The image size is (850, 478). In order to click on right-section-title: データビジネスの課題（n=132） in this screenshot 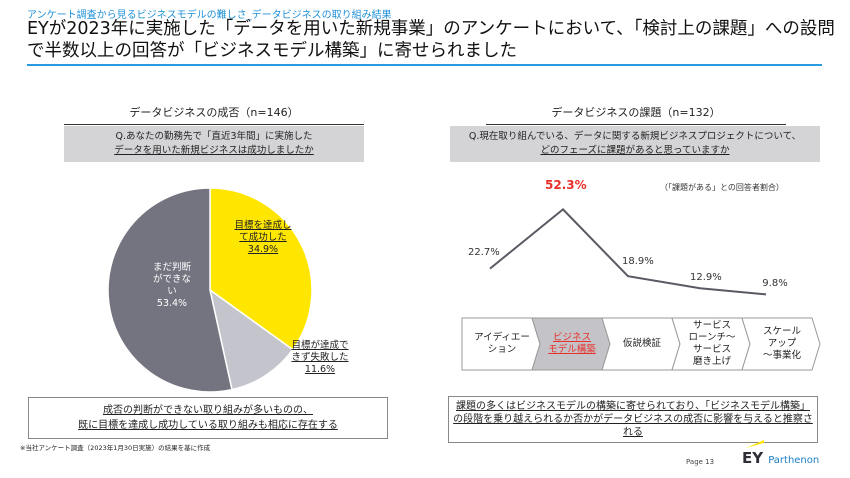, I will do `click(636, 114)`.